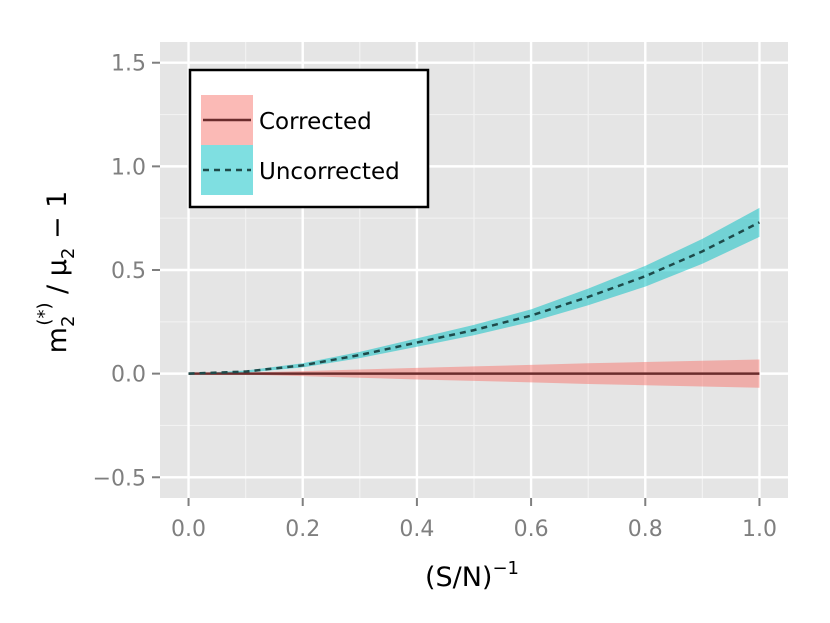 This screenshot has width=830, height=623. I want to click on legend-item-corrected: Corrected, so click(286, 120).